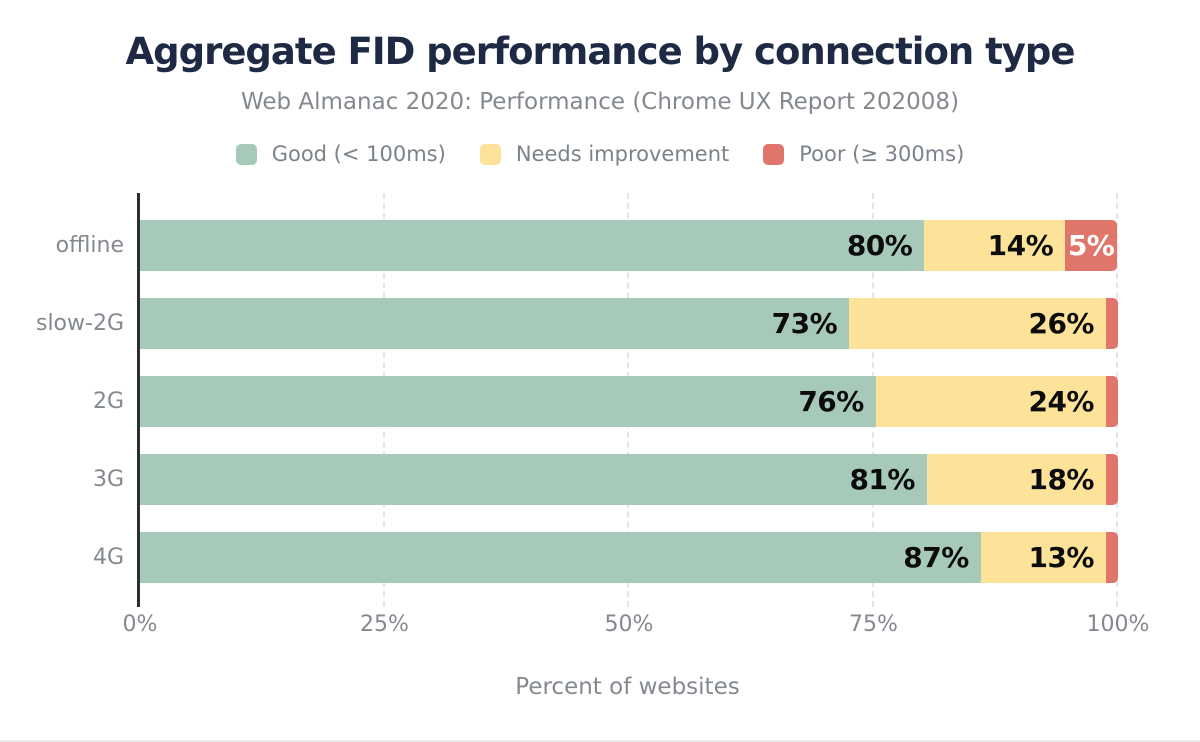 The height and width of the screenshot is (742, 1200). Describe the element at coordinates (508, 401) in the screenshot. I see `bar-segment-good: 76%` at that location.